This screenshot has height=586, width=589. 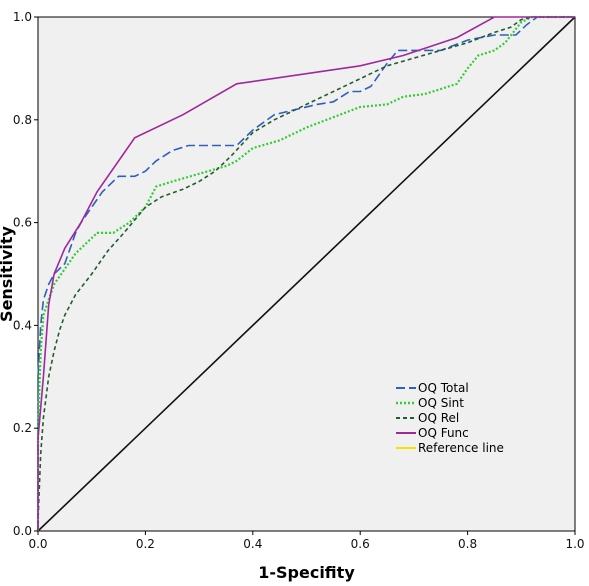 I want to click on x-tick-label: 1.0, so click(x=574, y=544).